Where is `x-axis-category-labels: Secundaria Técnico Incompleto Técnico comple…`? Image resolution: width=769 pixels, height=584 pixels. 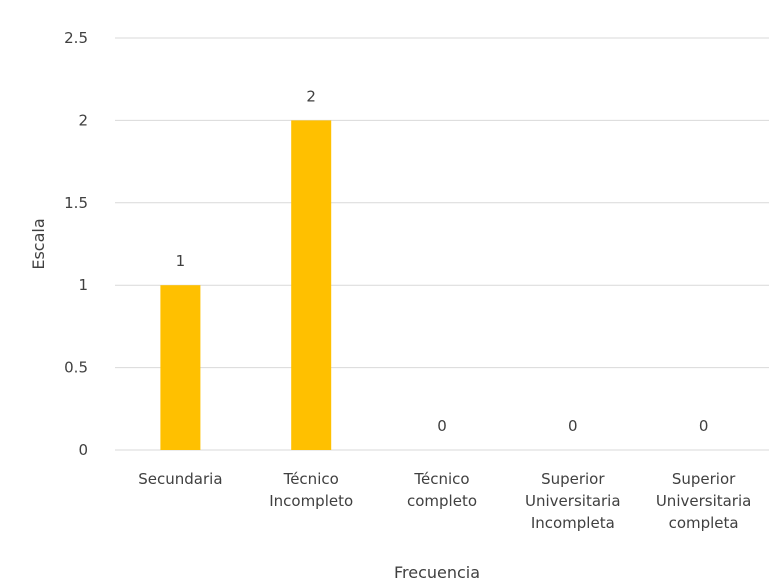 x-axis-category-labels: Secundaria Técnico Incompleto Técnico comple… is located at coordinates (444, 501).